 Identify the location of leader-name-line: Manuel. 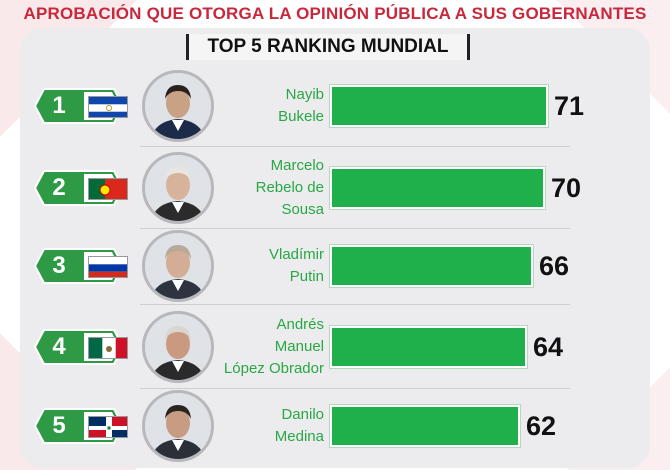
(299, 346).